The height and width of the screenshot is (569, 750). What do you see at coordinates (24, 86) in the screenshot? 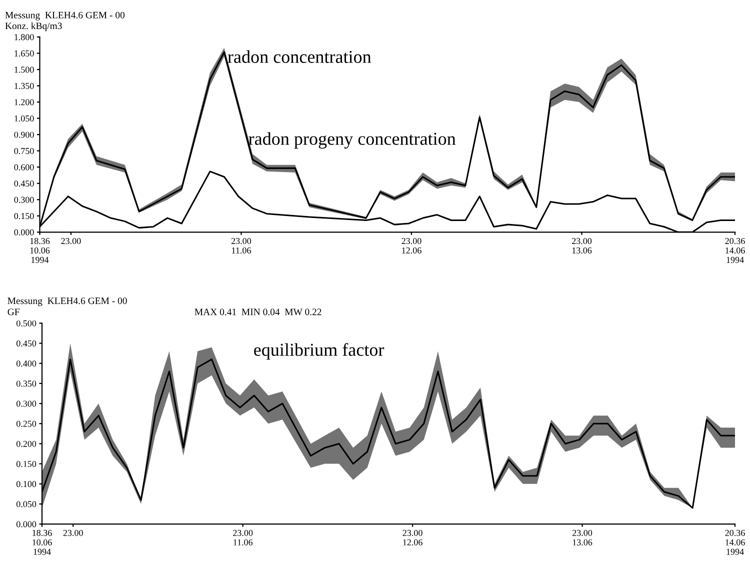
I see `y-tick-label: 1.350` at bounding box center [24, 86].